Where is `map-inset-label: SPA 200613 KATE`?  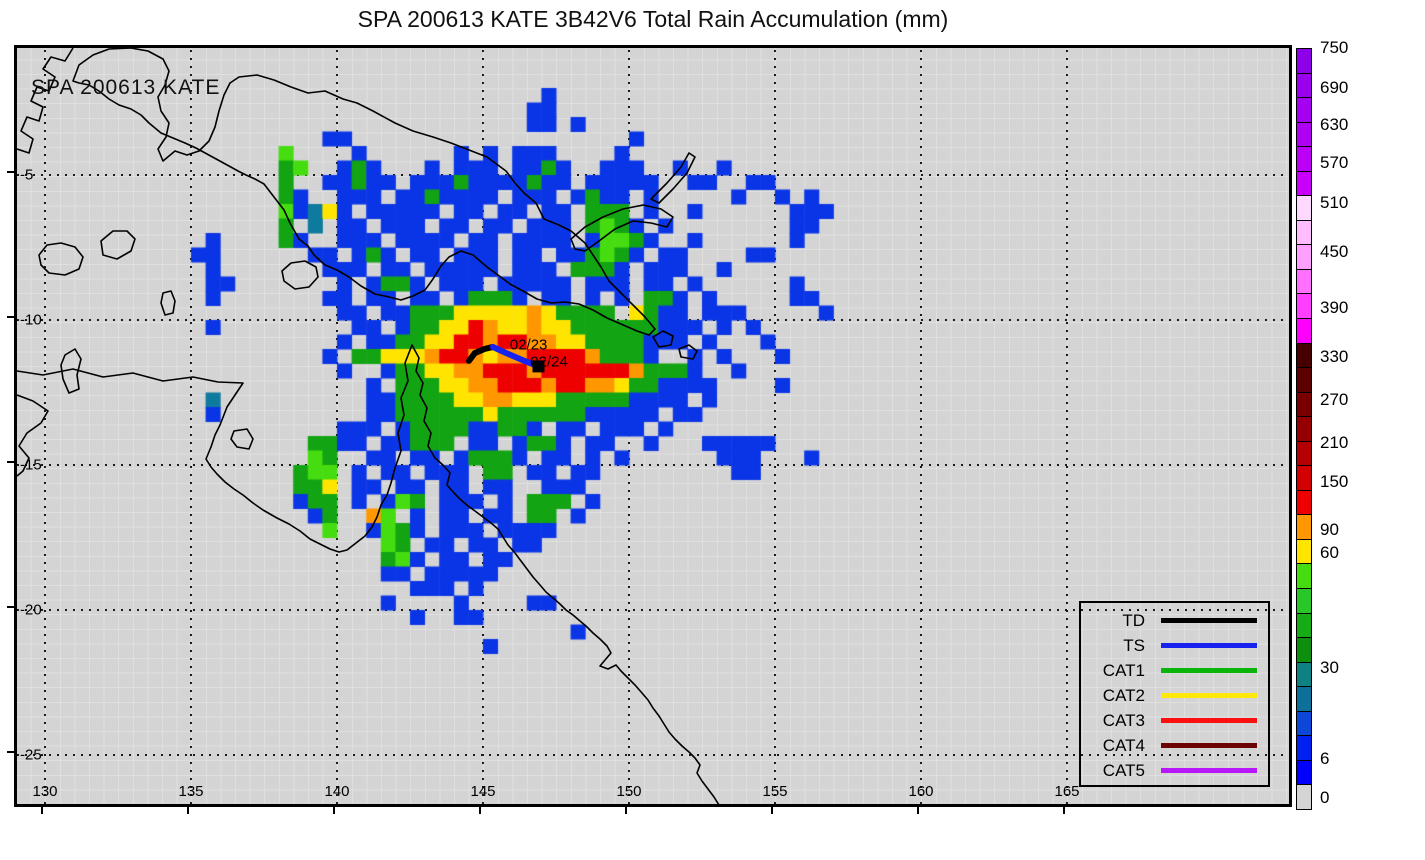
map-inset-label: SPA 200613 KATE is located at coordinates (126, 87).